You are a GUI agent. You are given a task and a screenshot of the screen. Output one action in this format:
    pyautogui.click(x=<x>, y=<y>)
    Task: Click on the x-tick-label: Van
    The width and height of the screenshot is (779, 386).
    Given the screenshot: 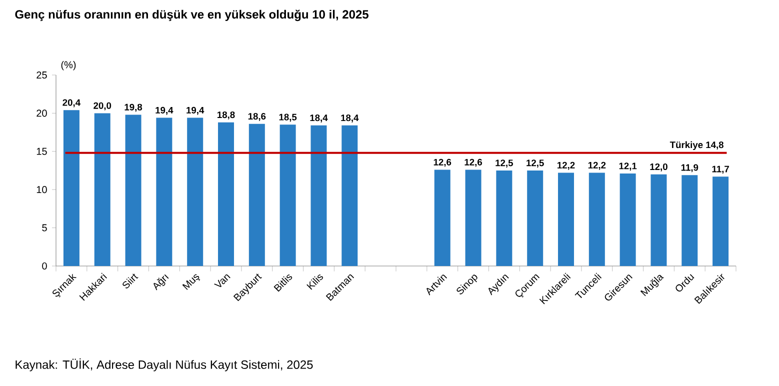 What is the action you would take?
    pyautogui.click(x=222, y=281)
    